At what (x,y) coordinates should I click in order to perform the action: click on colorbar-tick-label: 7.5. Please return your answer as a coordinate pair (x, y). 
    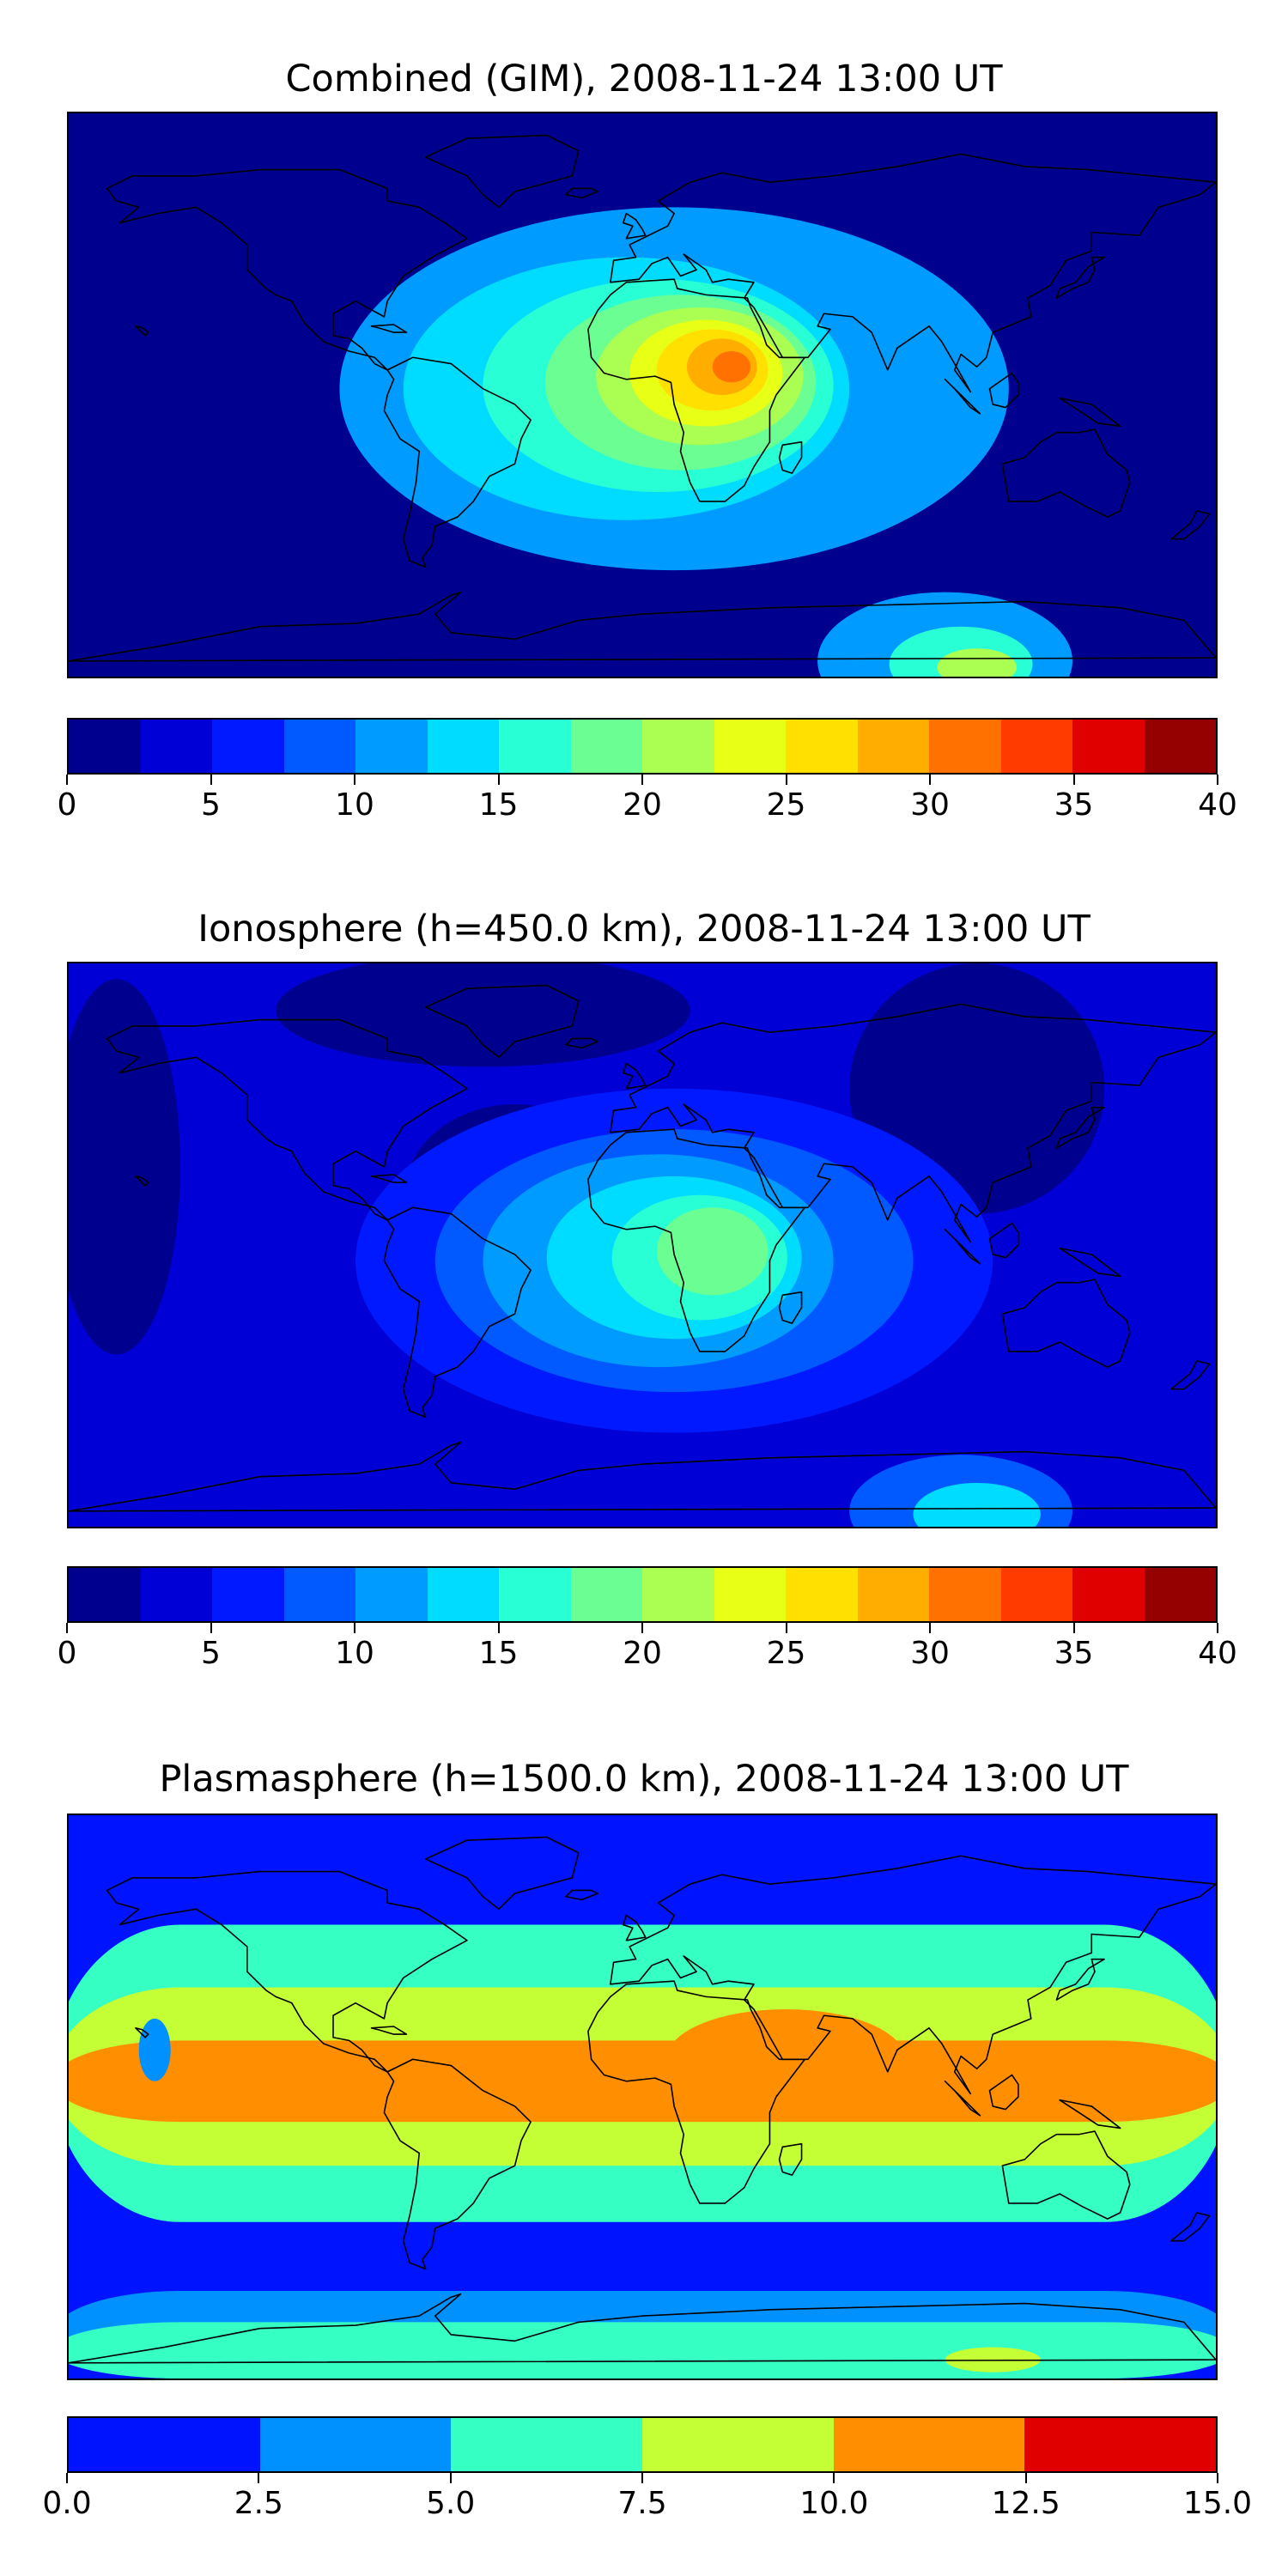
    Looking at the image, I should click on (642, 2503).